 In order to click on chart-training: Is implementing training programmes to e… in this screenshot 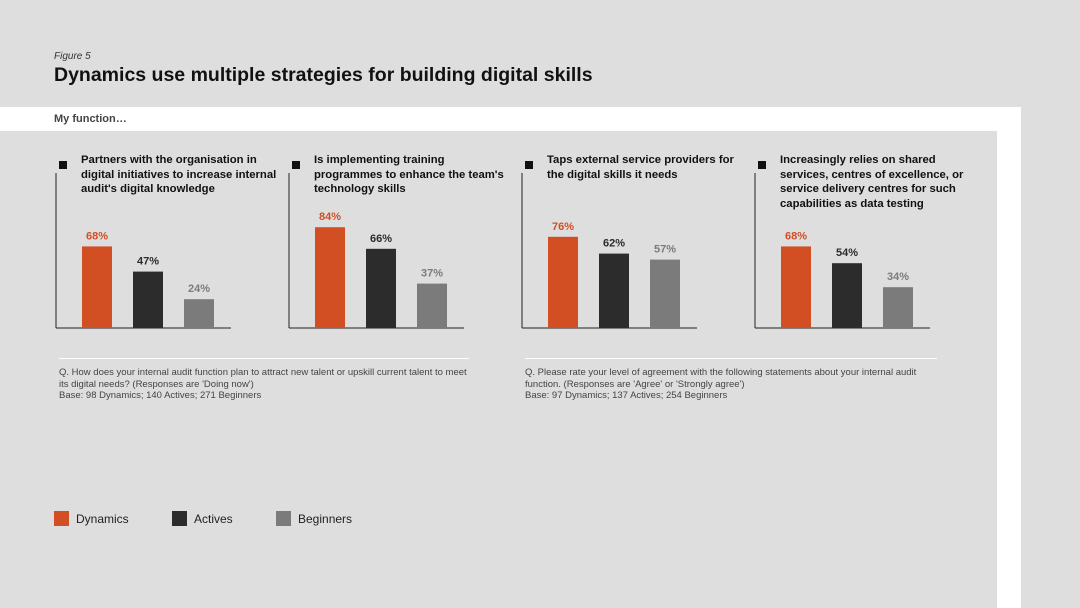, I will do `click(396, 243)`.